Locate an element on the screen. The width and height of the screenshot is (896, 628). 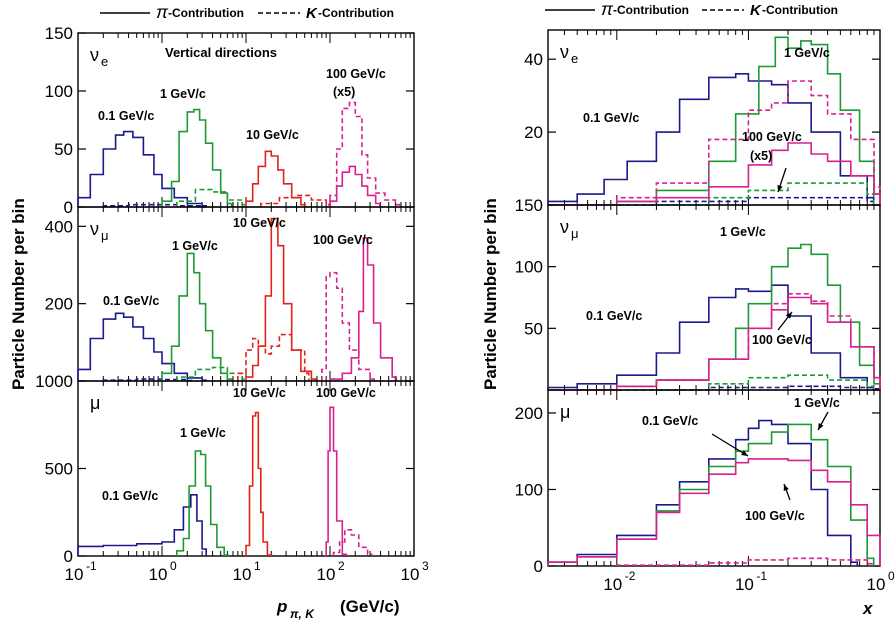
right-x-tick-exp: -2 is located at coordinates (630, 576).